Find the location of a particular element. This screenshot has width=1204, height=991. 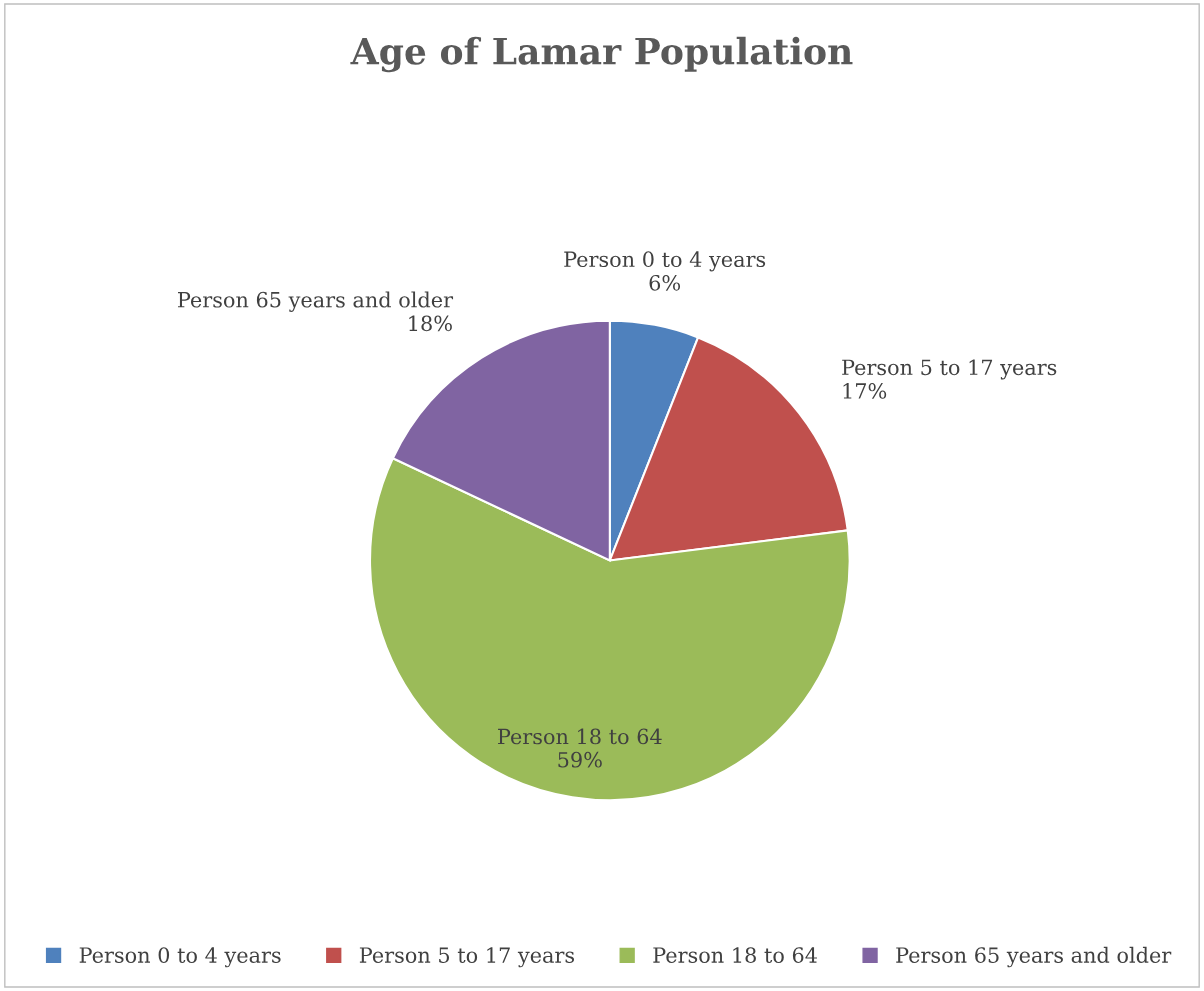

slice-label: Person 18 to 64 is located at coordinates (580, 736).